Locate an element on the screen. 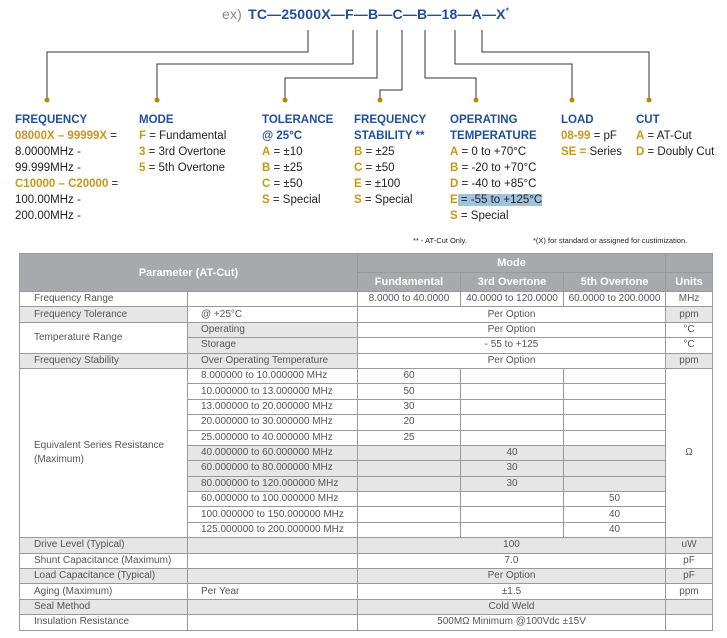  legend-option: E = ±100 is located at coordinates (390, 184).